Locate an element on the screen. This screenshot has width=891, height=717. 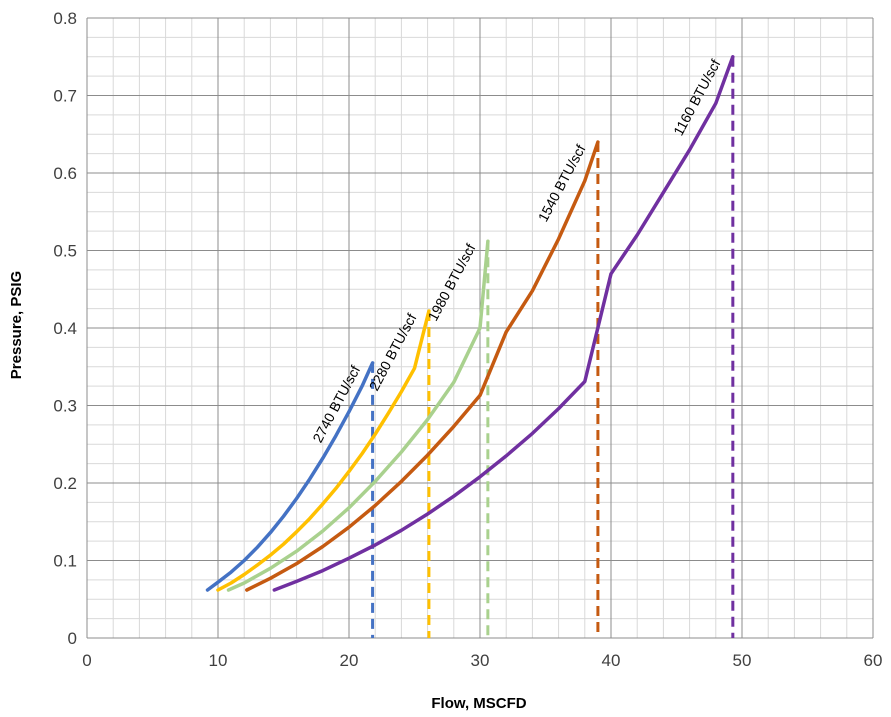
y-axis-title: Pressure, PSIG is located at coordinates (16, 325).